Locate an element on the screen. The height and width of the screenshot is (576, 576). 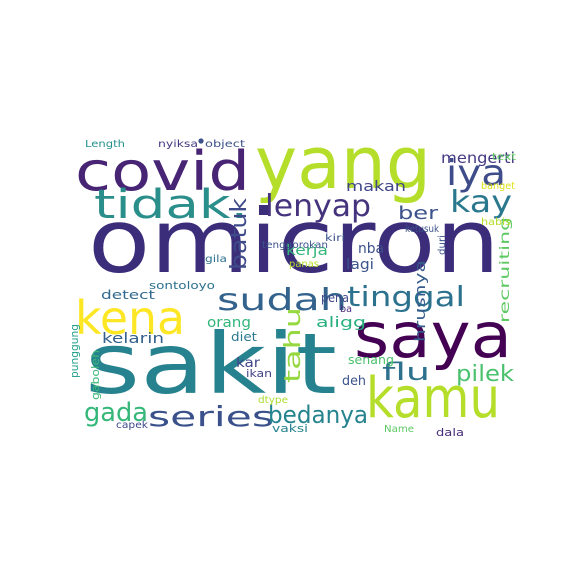
word-omicron: omicron is located at coordinates (294, 241).